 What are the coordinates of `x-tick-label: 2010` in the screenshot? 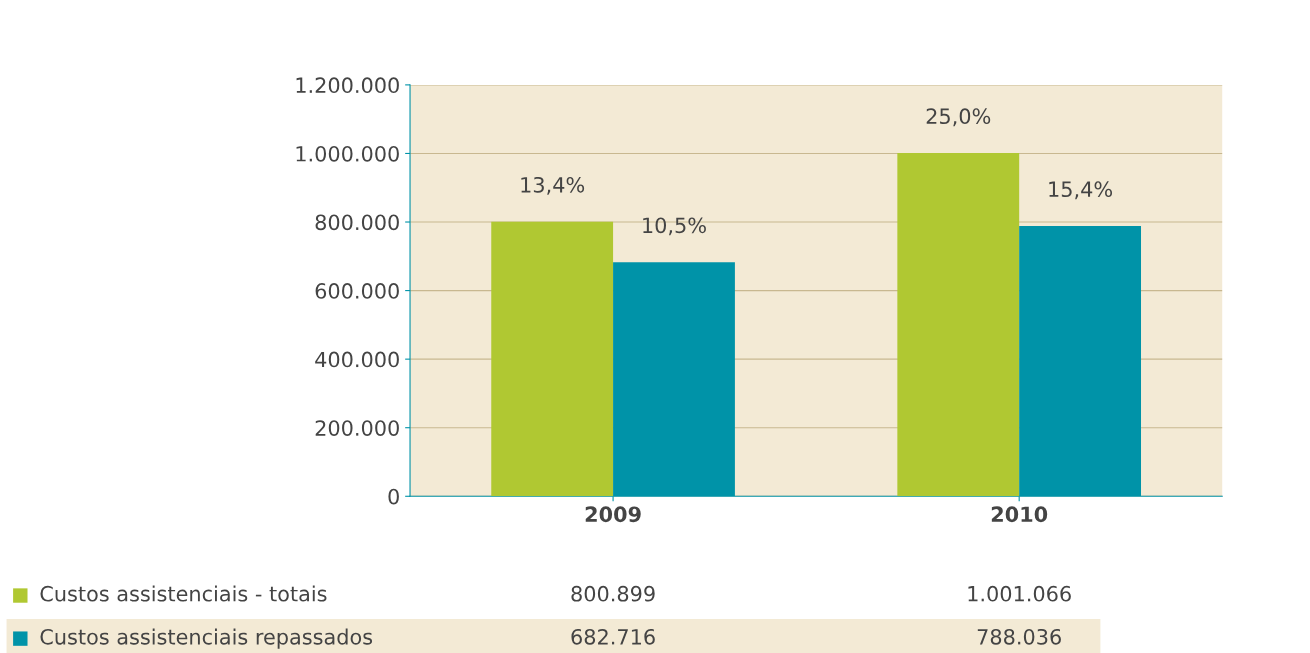 It's located at (1019, 514).